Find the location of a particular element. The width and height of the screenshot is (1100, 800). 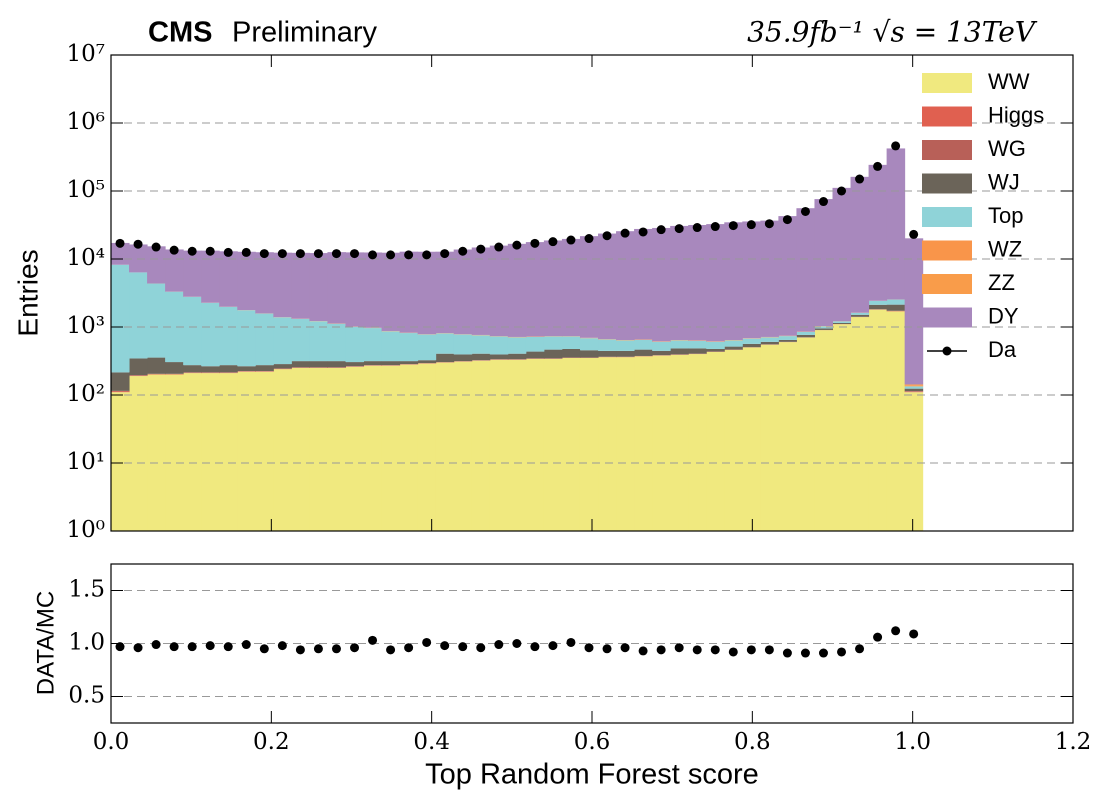

y-tick-label: 10⁵ is located at coordinates (86, 190).